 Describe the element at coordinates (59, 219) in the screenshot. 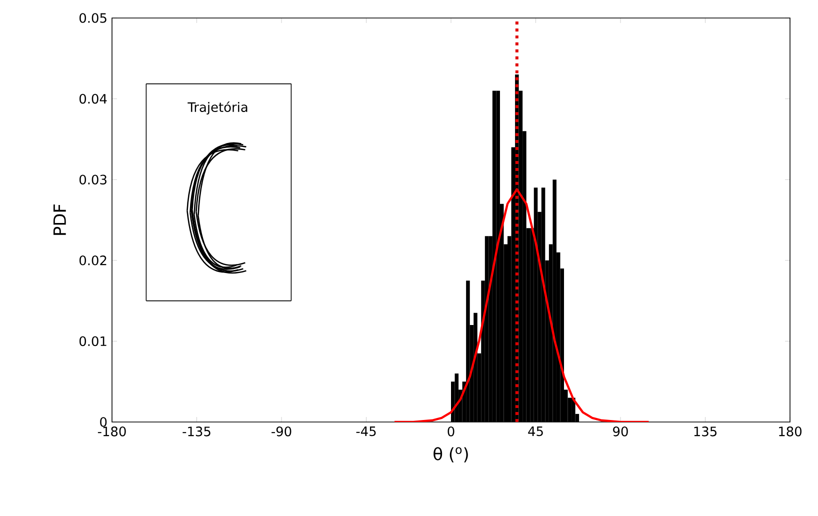

I see `y-axis-title: PDF` at that location.